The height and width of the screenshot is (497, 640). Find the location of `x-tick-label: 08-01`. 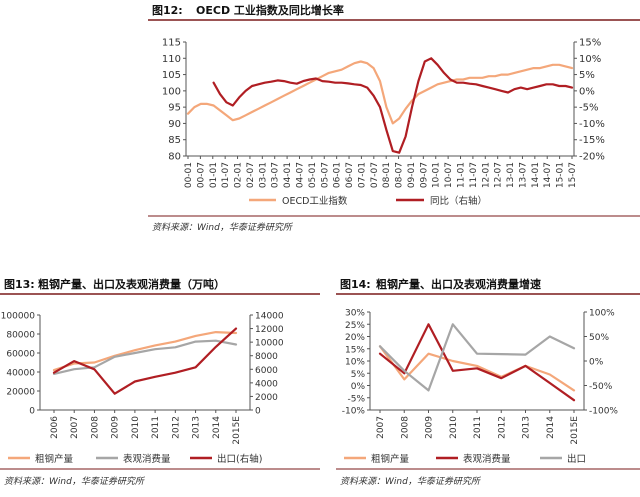

x-tick-label: 08-01 is located at coordinates (387, 175).